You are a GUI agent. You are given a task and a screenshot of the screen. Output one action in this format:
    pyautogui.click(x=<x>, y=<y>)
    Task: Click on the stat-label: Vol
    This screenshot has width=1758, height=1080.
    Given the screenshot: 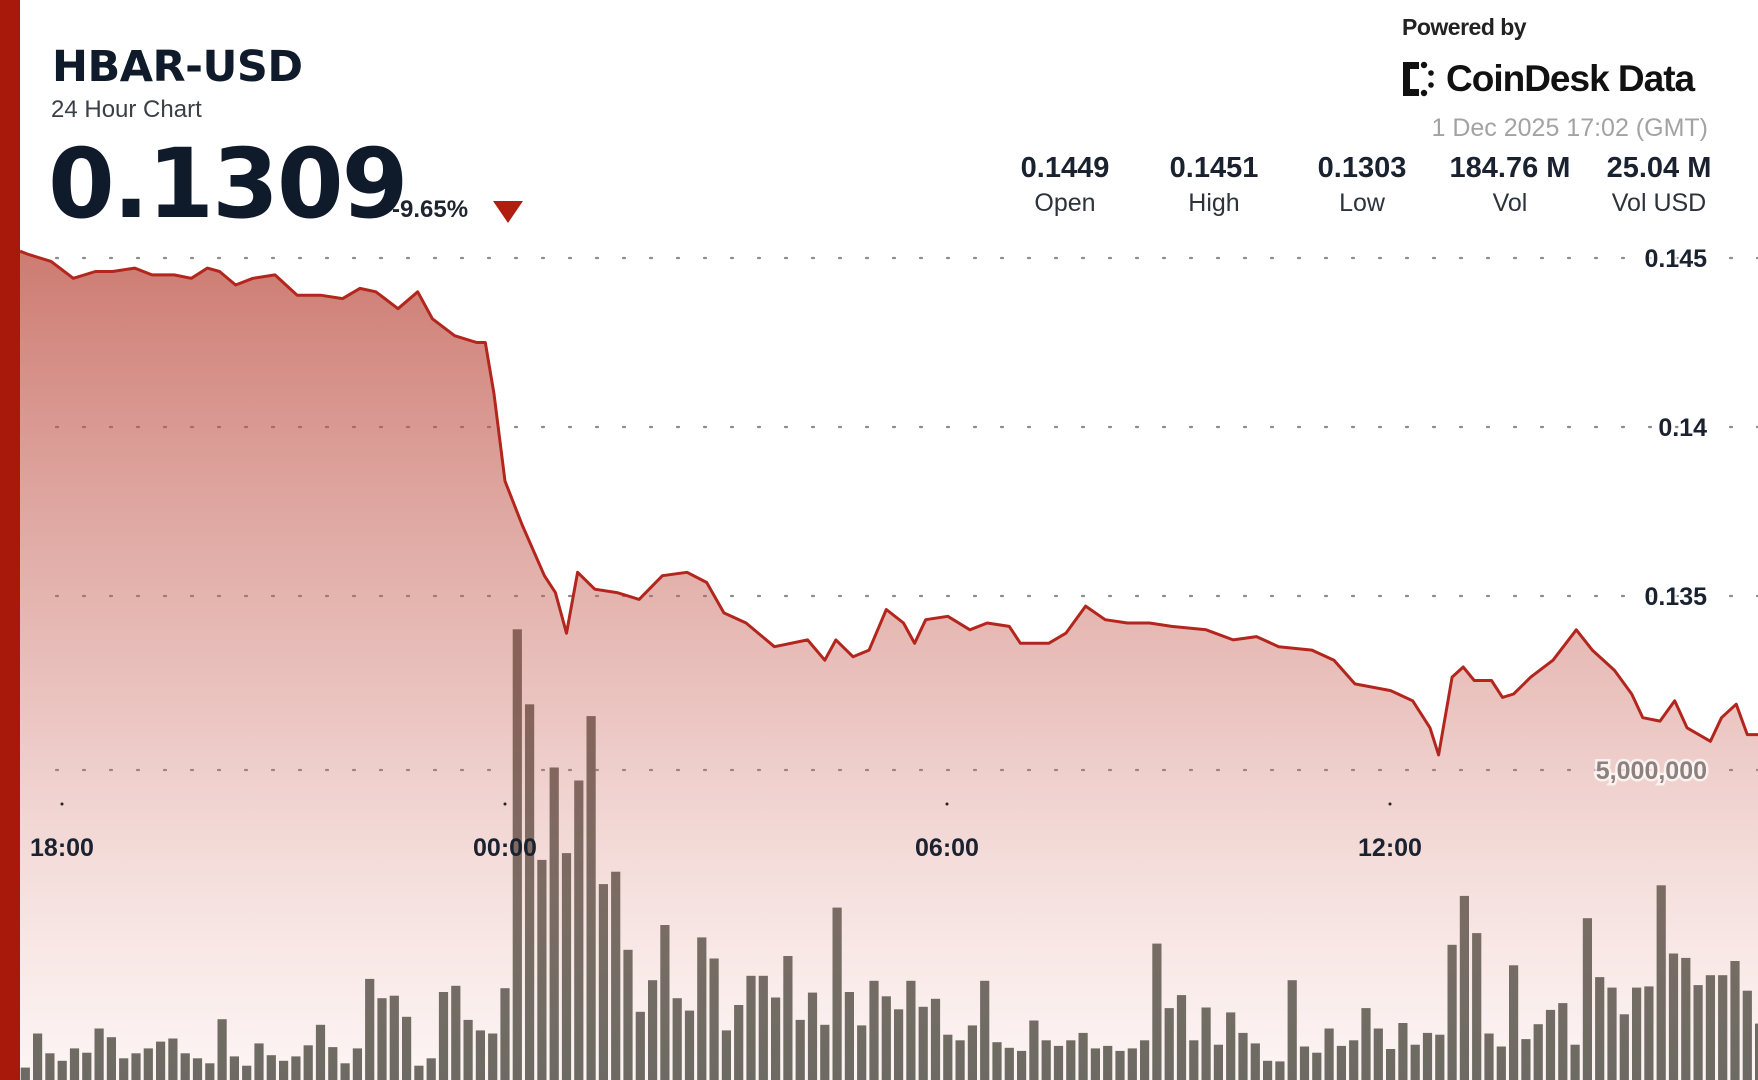 What is the action you would take?
    pyautogui.click(x=1510, y=203)
    